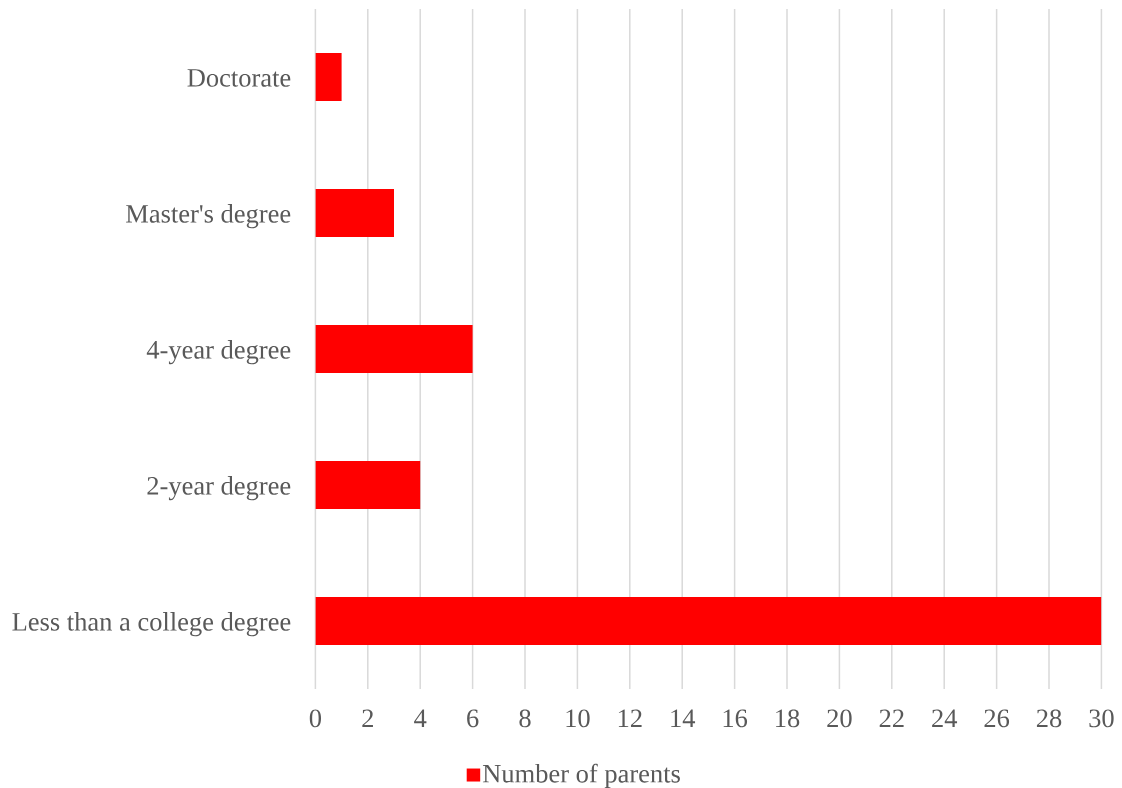 The width and height of the screenshot is (1122, 788). I want to click on legend-label: Number of parents, so click(581, 775).